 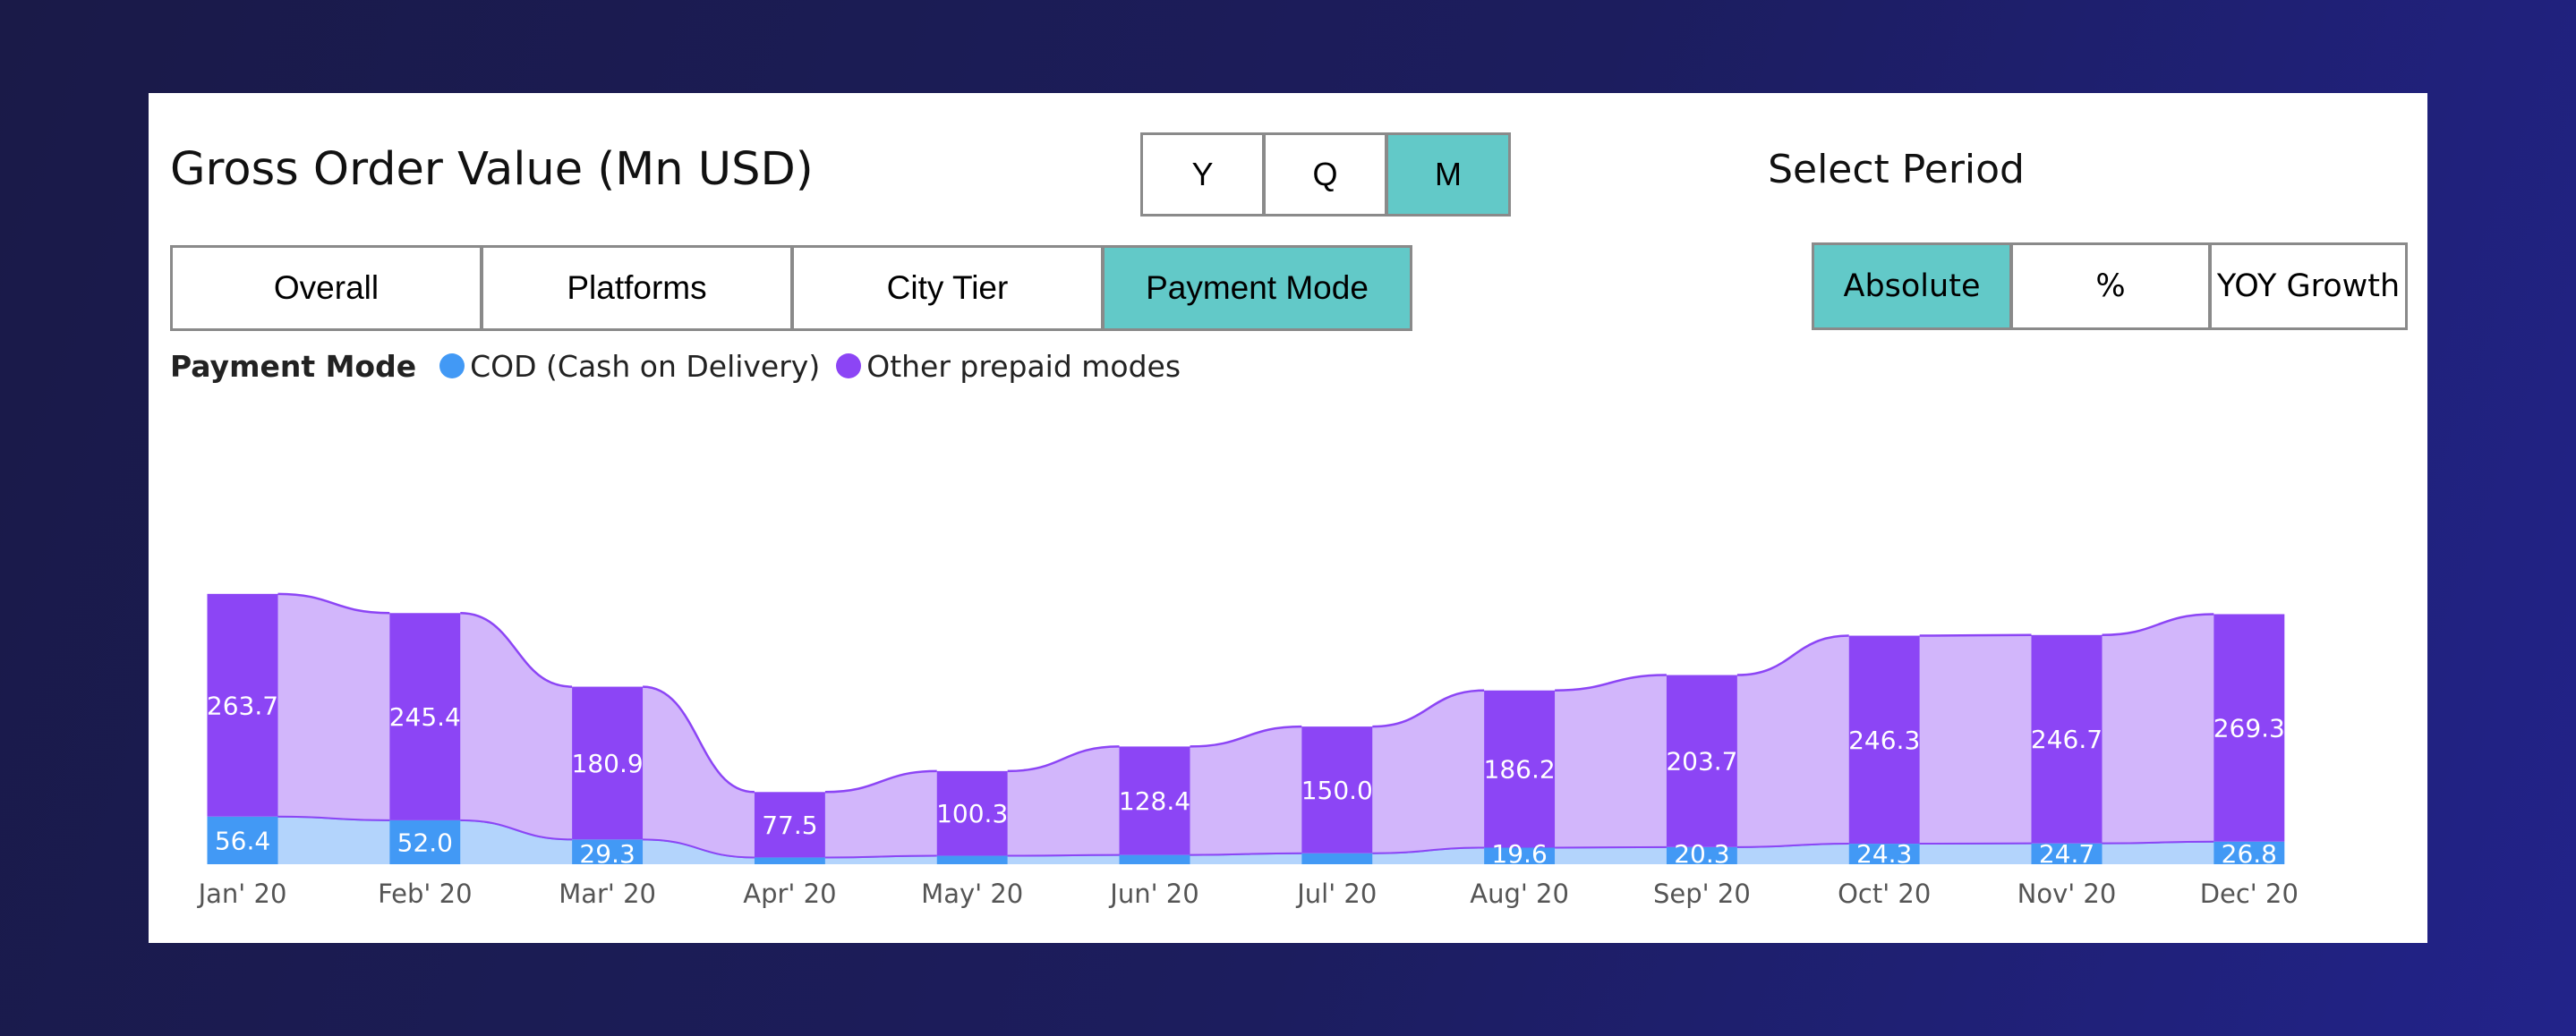 I want to click on cod-data-label: 56.4, so click(x=242, y=841).